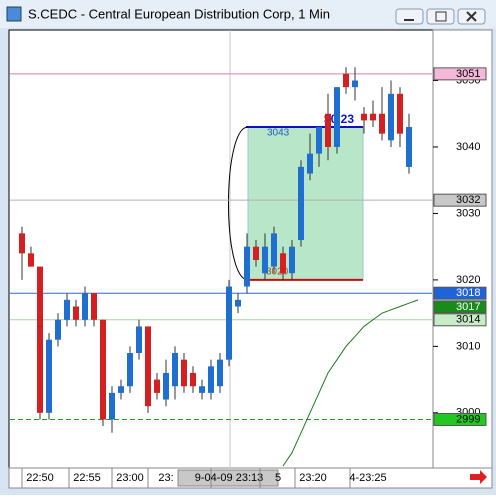 The width and height of the screenshot is (496, 500). I want to click on x-tick-label: 22:55, so click(87, 478).